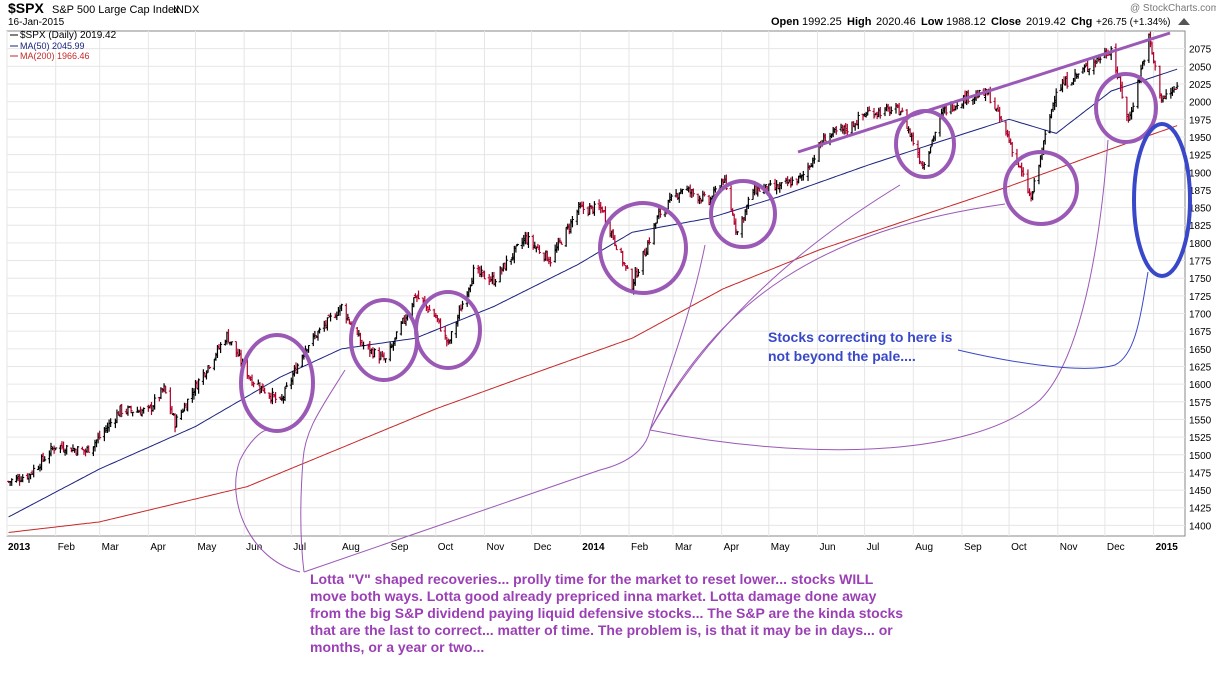  I want to click on y-tick-label: 1475, so click(1200, 473).